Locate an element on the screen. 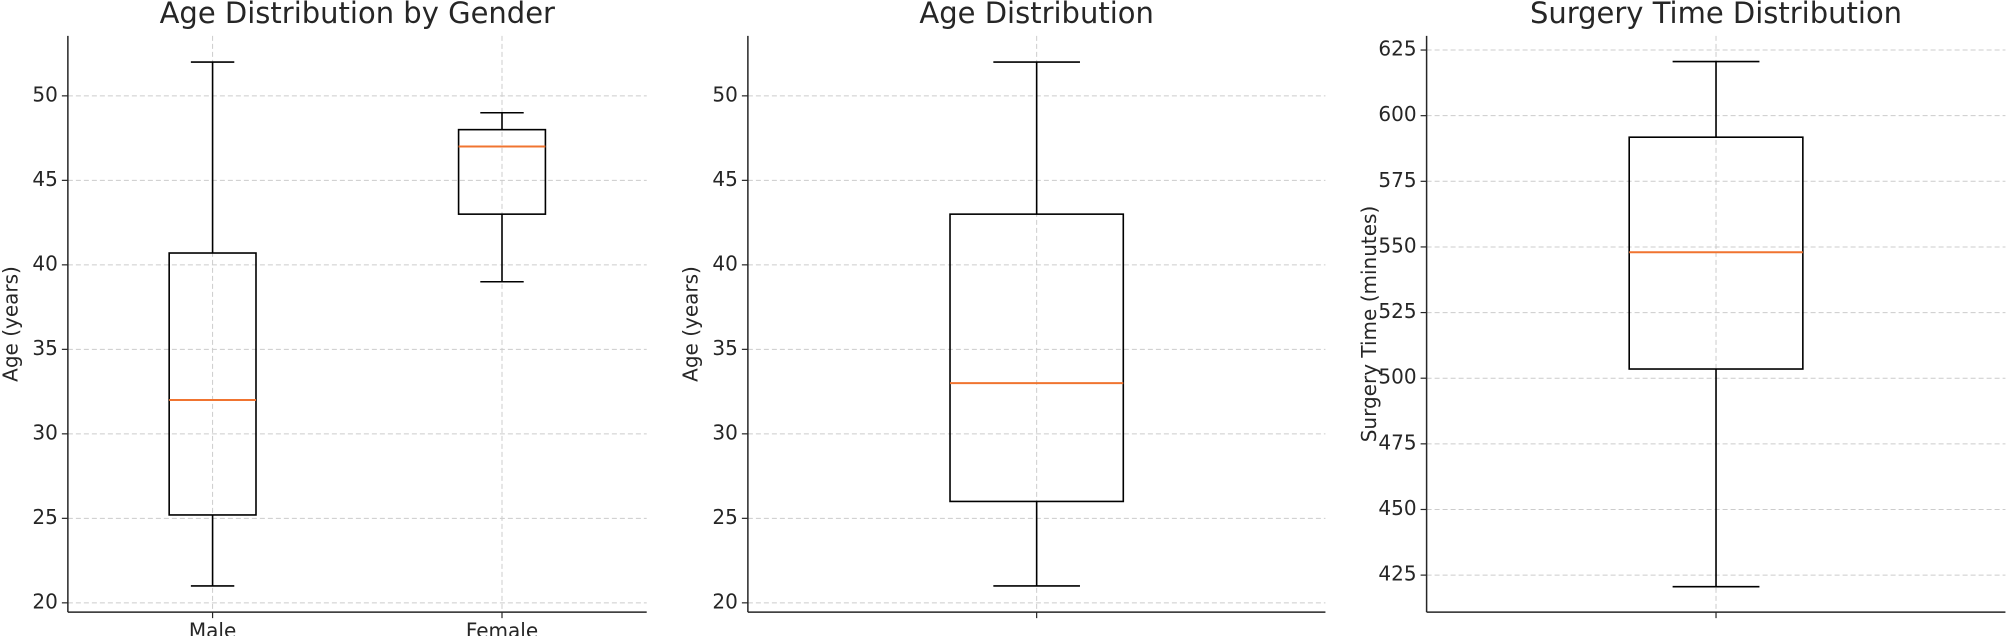 The image size is (2008, 636). chart-title: Age Distribution by Gender is located at coordinates (357, 15).